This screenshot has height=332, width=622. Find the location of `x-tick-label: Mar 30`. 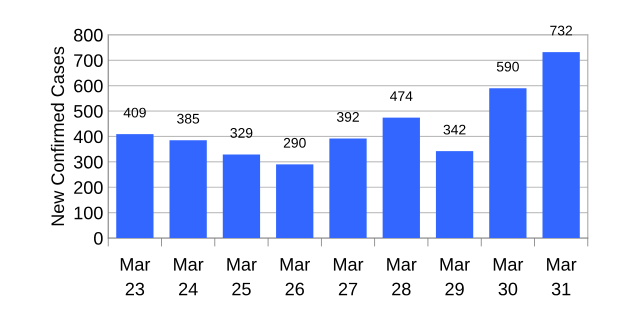

x-tick-label: Mar 30 is located at coordinates (509, 277).